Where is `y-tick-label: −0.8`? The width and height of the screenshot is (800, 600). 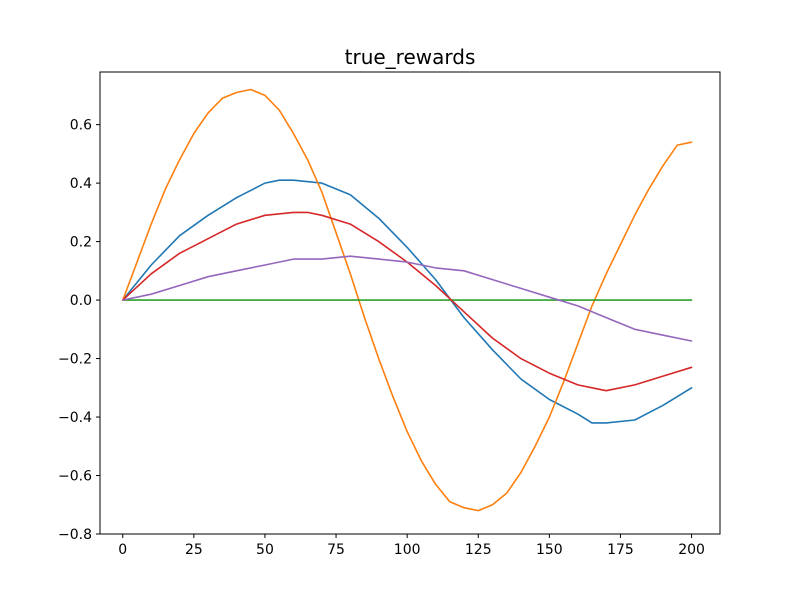
y-tick-label: −0.8 is located at coordinates (75, 535).